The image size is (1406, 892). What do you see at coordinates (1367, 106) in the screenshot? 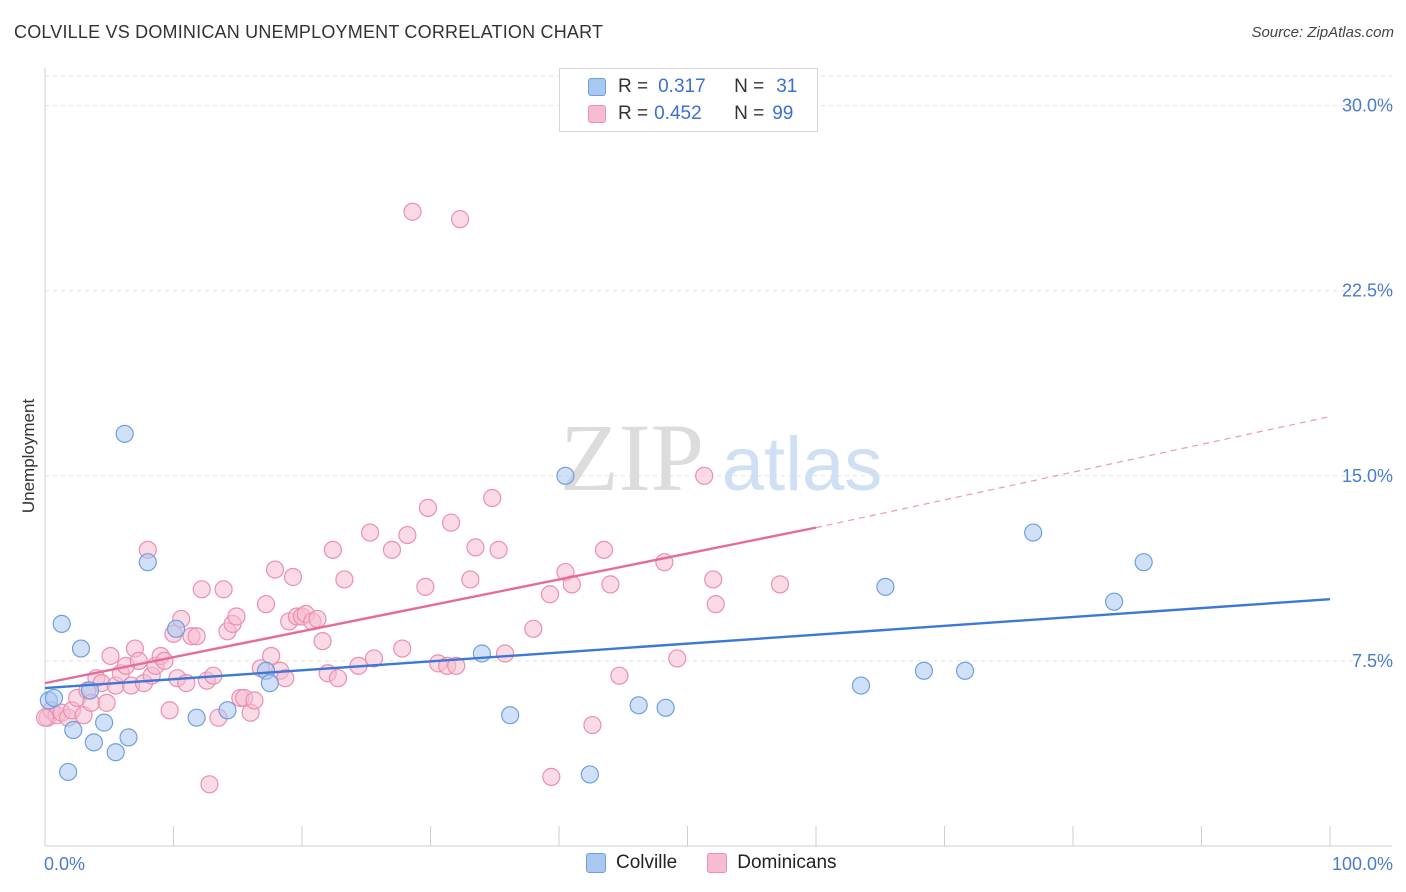
I see `y-tick-label: 30.0%` at bounding box center [1367, 106].